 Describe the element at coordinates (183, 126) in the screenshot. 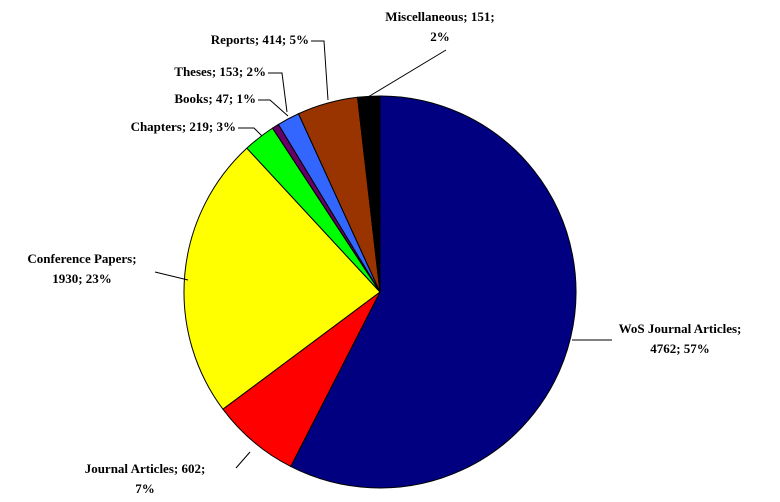

I see `slice-label: Chapters; 219; 3%` at that location.